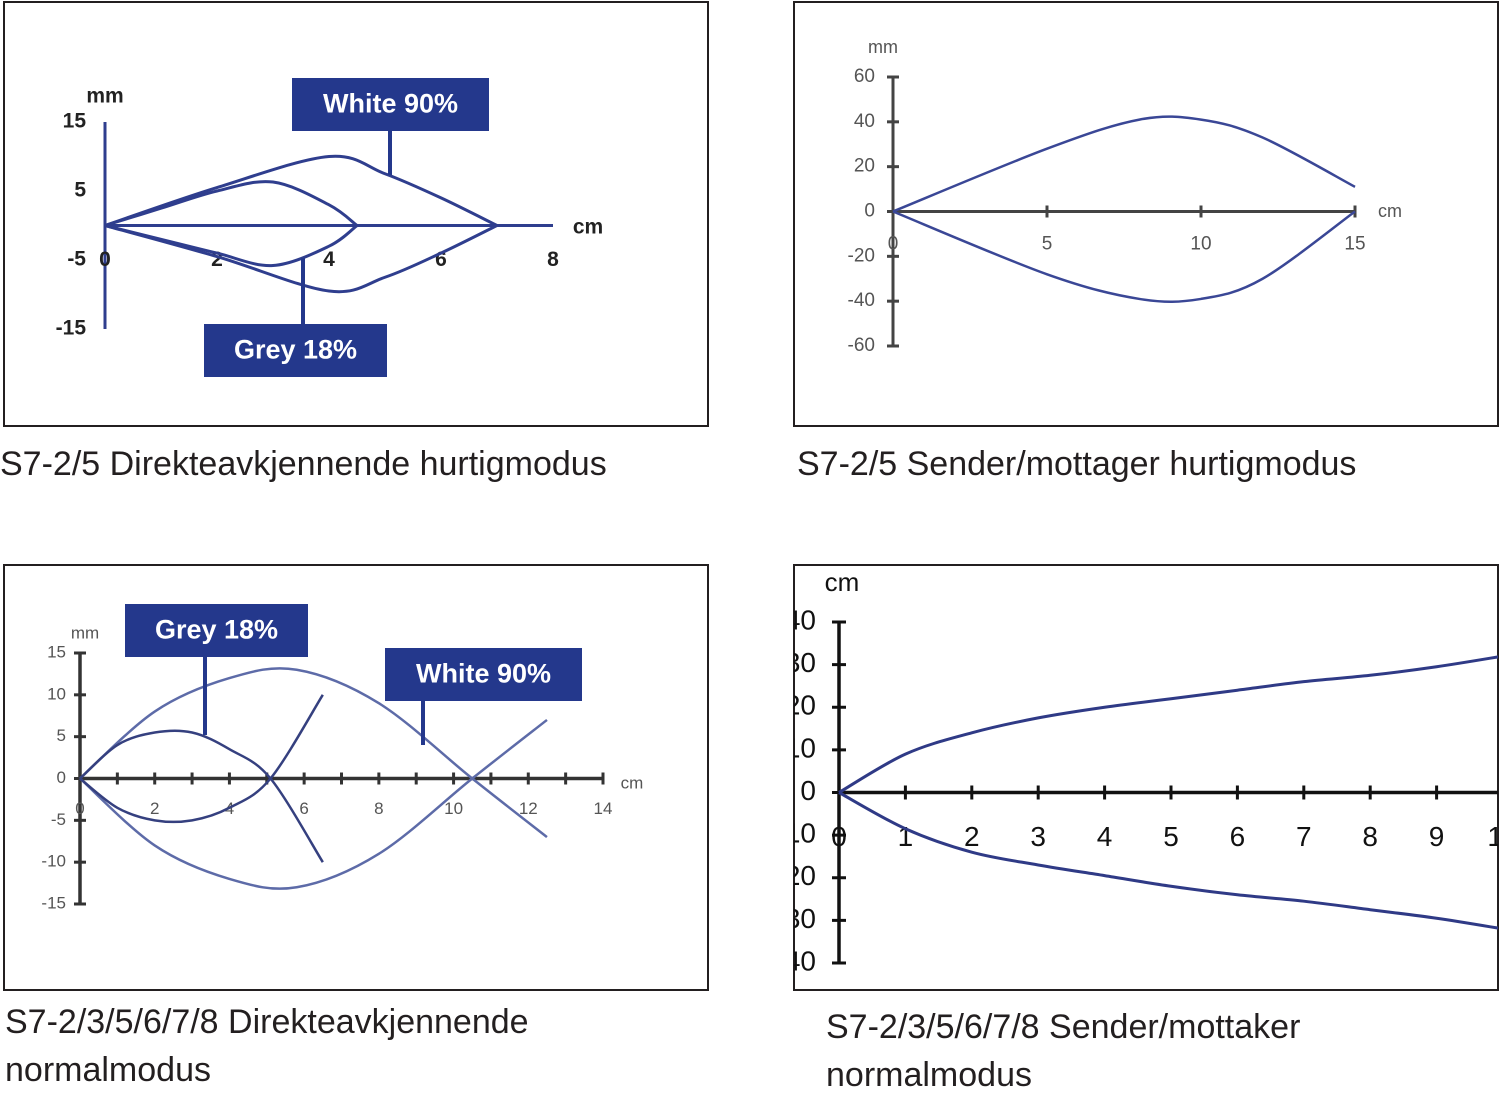 The image size is (1500, 1101). I want to click on chart: 15 5 -5 -15 0 2 4 6 8 mm cm White 90% Grey 18%, so click(329, 227).